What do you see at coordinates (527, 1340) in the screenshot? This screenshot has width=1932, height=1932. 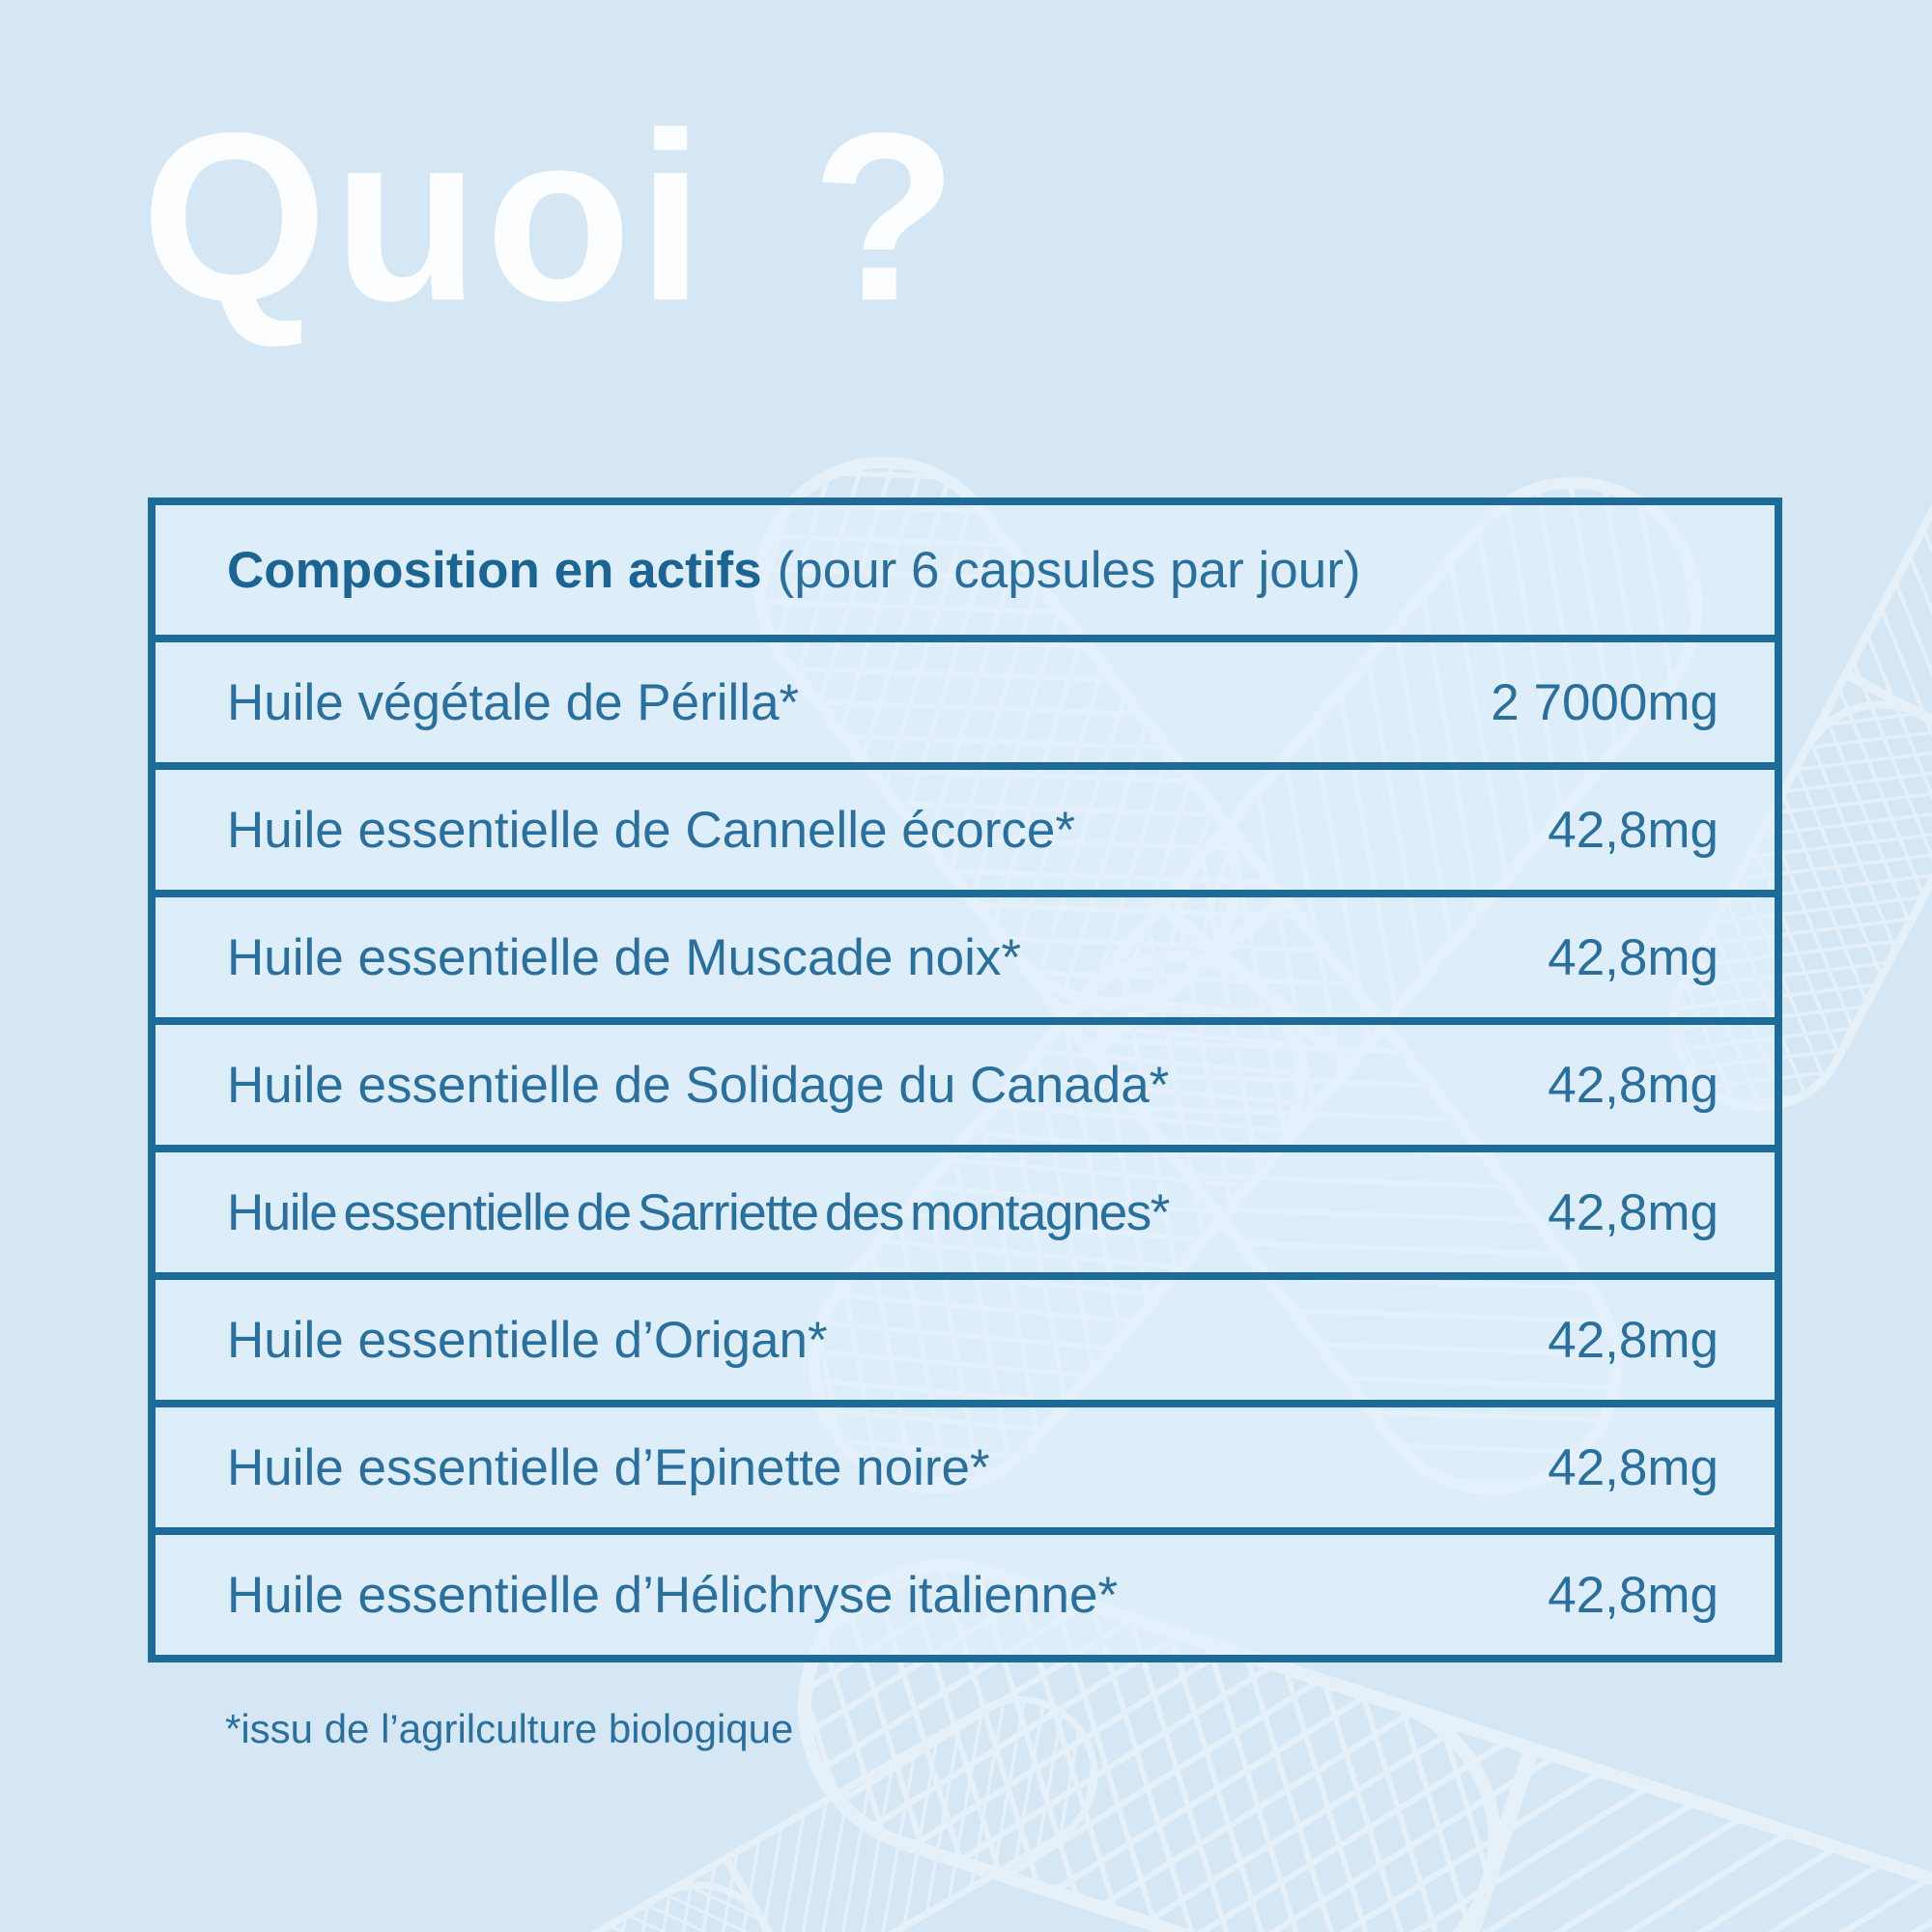 I see `ingredient-label: Huile essentielle d’Origan*` at bounding box center [527, 1340].